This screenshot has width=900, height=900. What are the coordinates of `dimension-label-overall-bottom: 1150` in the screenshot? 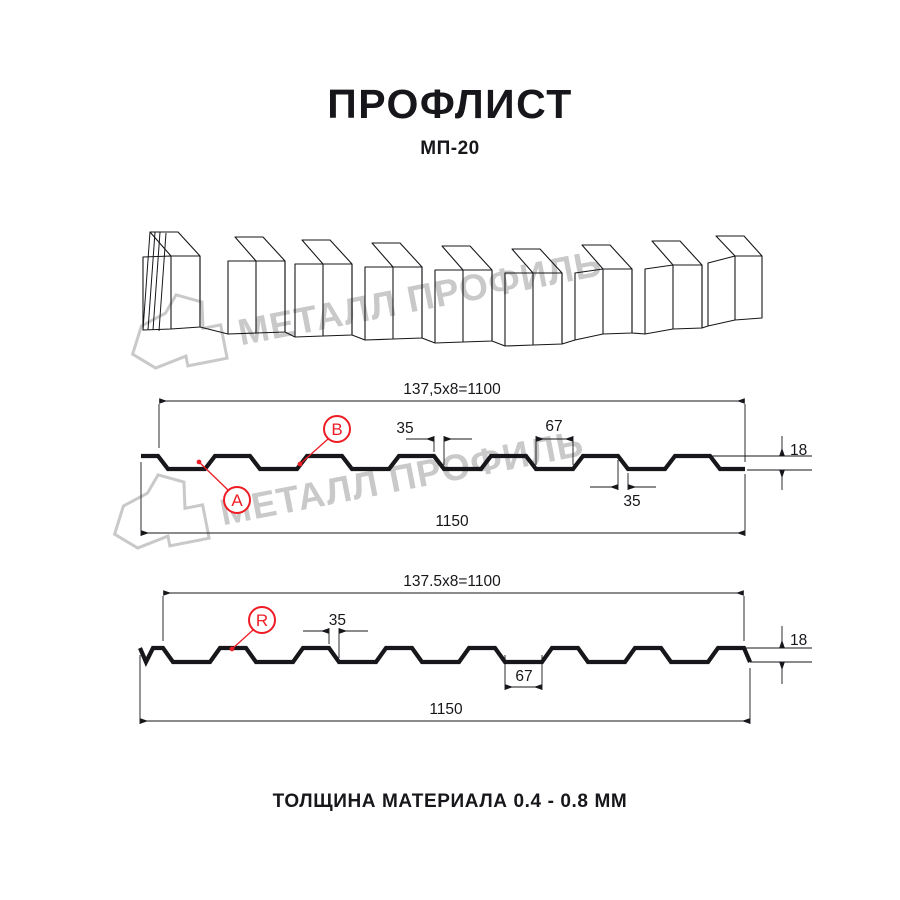 It's located at (446, 709).